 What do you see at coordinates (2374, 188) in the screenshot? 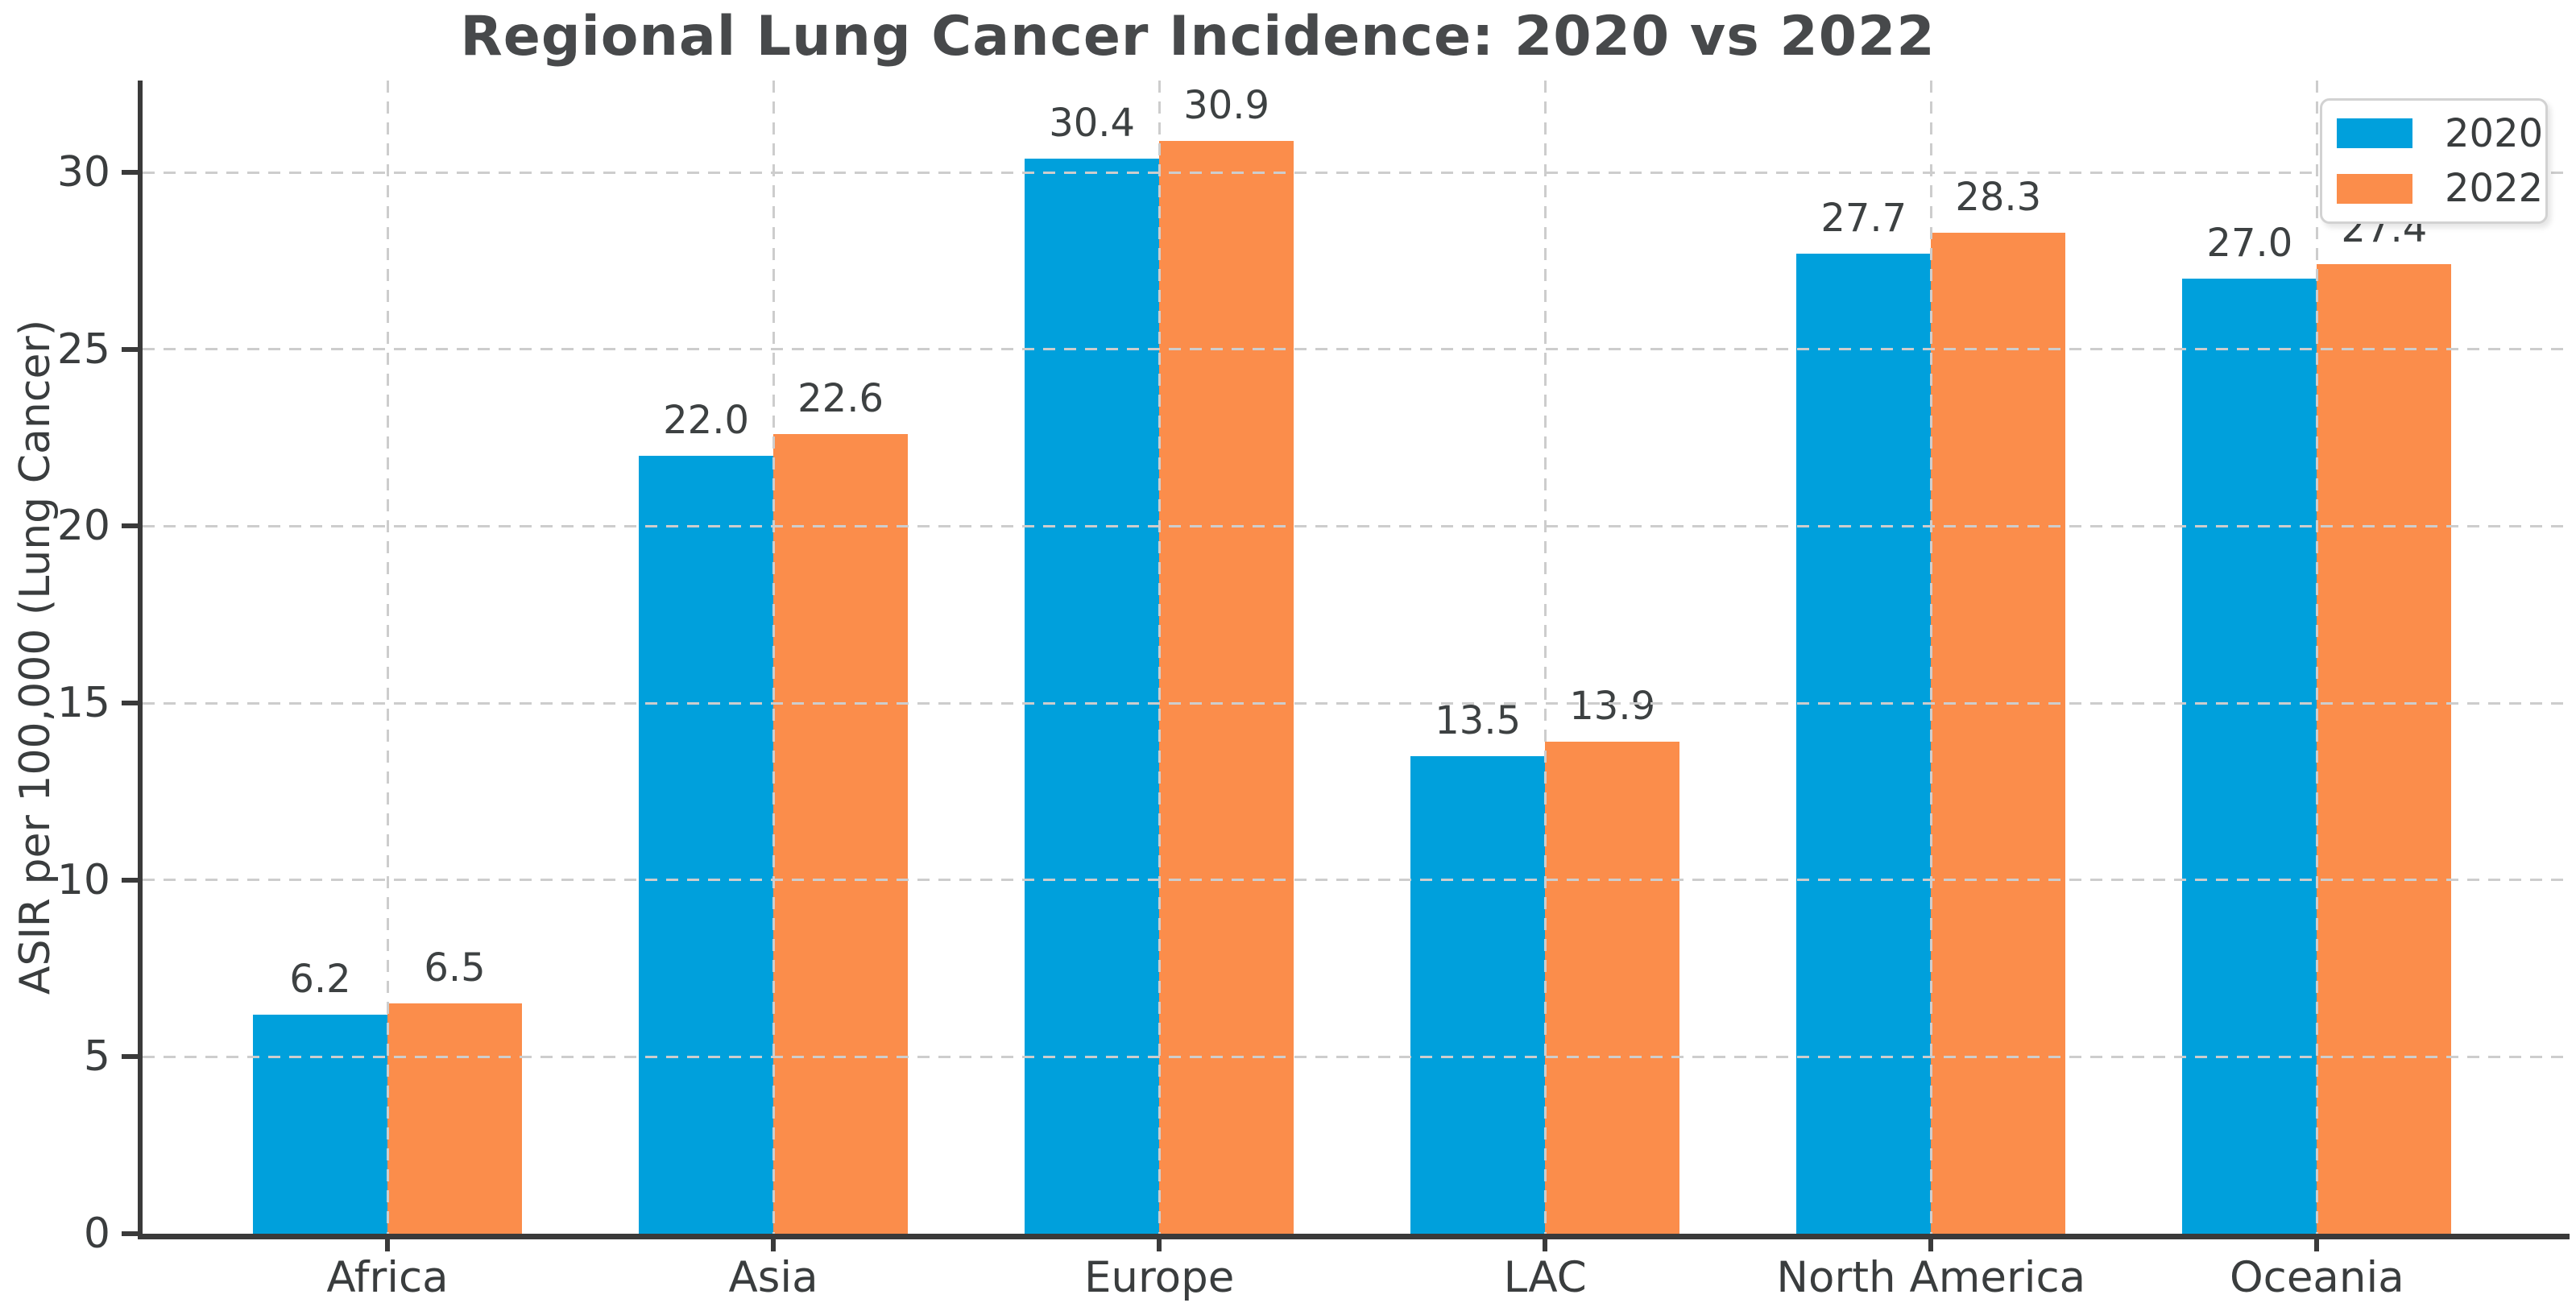
I see `legend-swatch-2022` at bounding box center [2374, 188].